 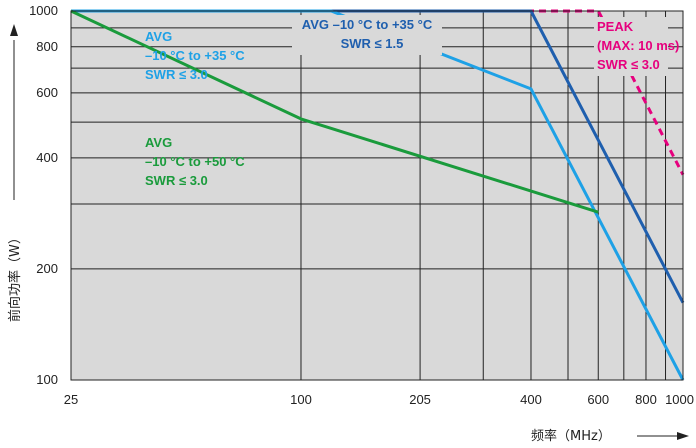 What do you see at coordinates (43, 10) in the screenshot?
I see `y-tick-label: 1000` at bounding box center [43, 10].